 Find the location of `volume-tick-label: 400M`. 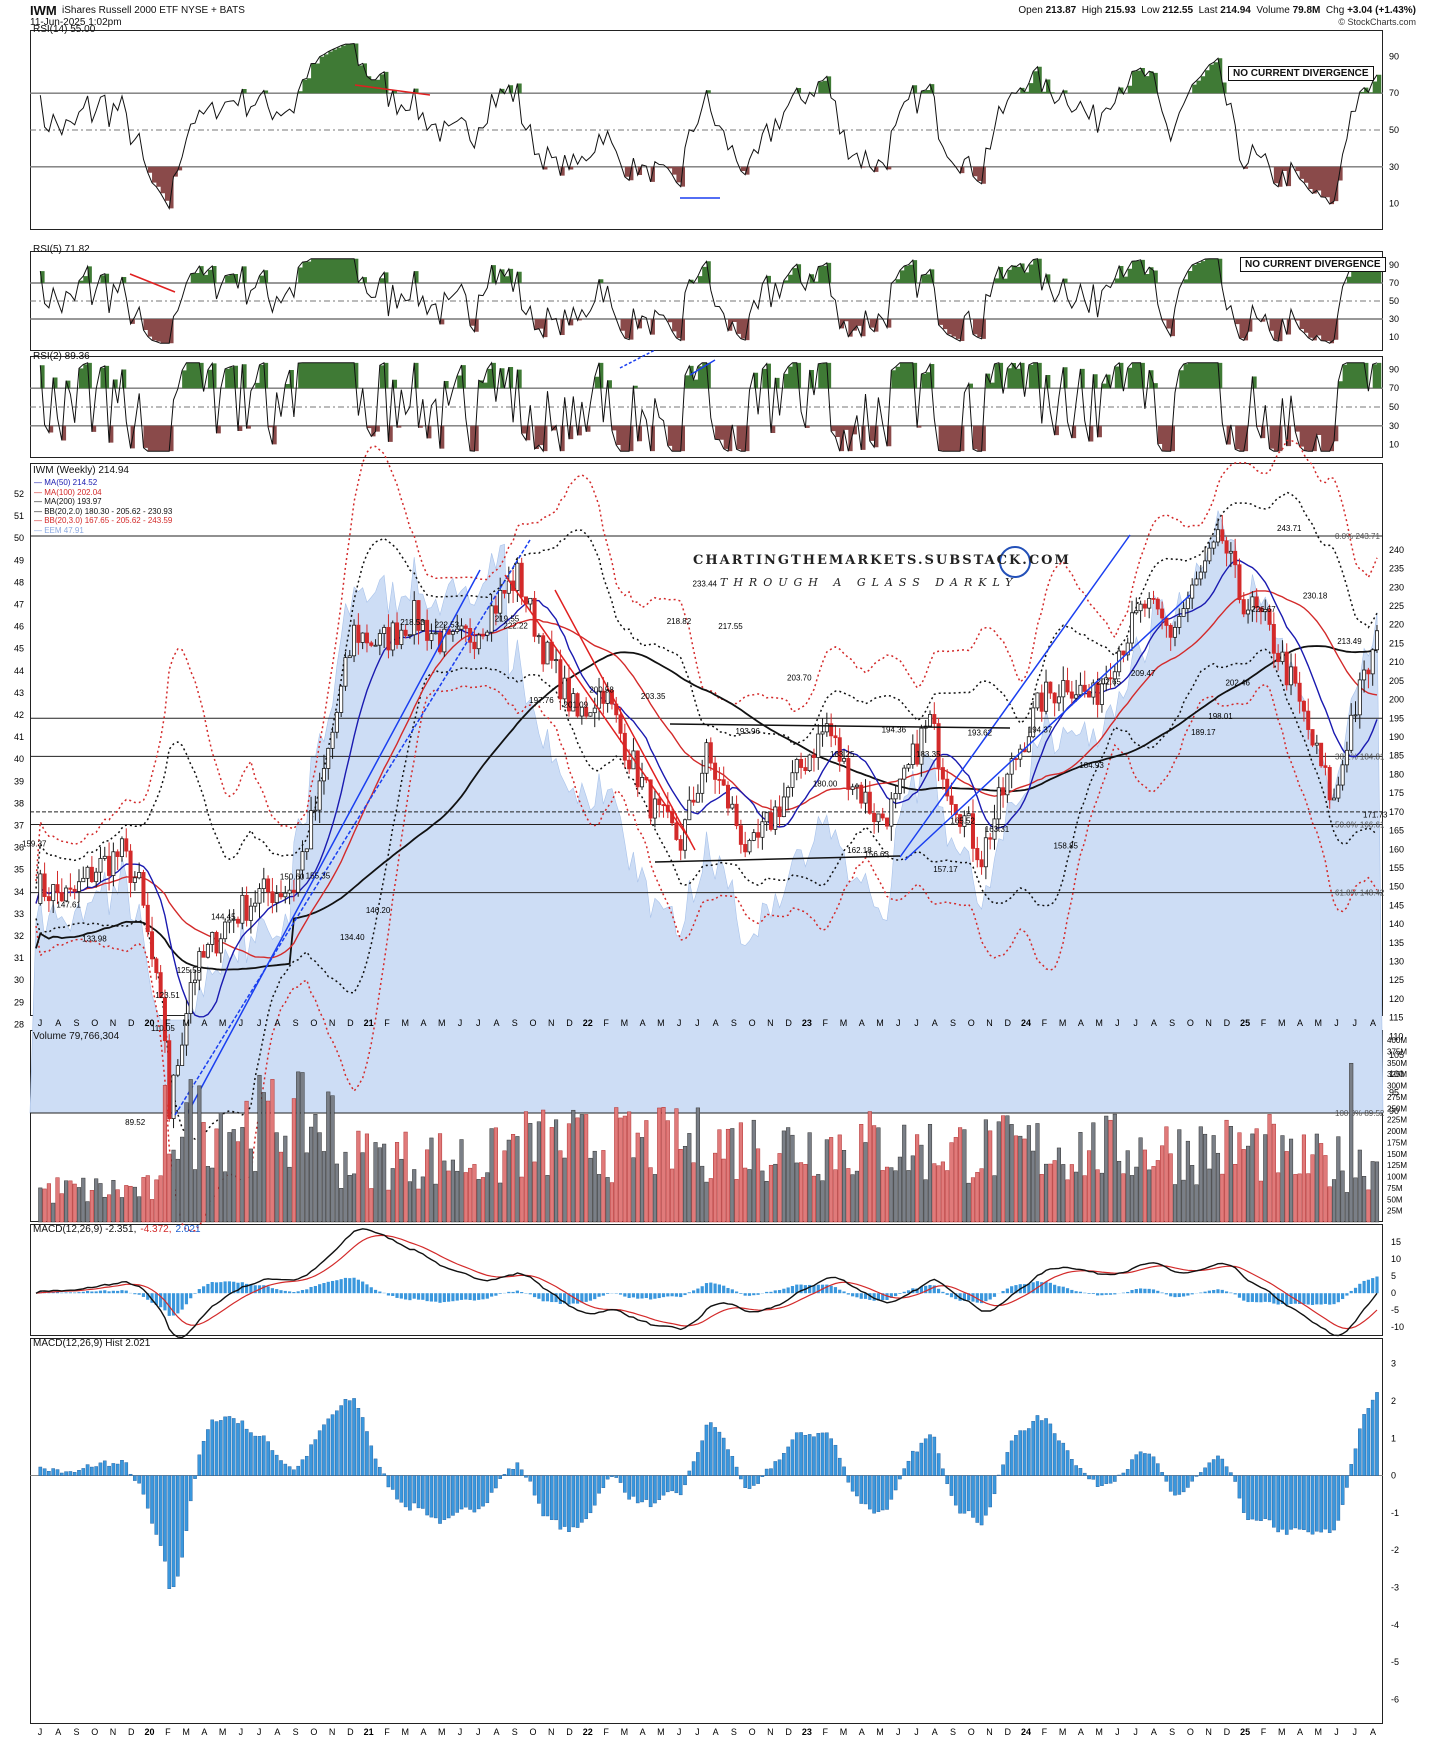

volume-tick-label: 400M is located at coordinates (1397, 1040).